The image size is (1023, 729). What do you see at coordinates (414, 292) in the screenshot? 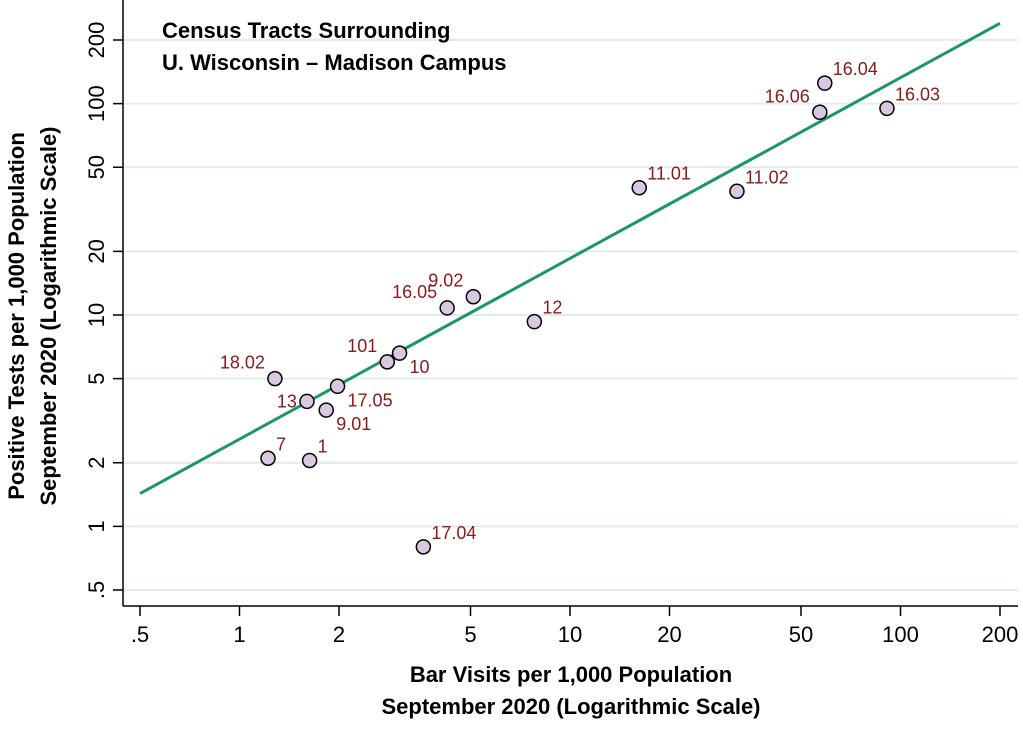
I see `point-label: 16.05` at bounding box center [414, 292].